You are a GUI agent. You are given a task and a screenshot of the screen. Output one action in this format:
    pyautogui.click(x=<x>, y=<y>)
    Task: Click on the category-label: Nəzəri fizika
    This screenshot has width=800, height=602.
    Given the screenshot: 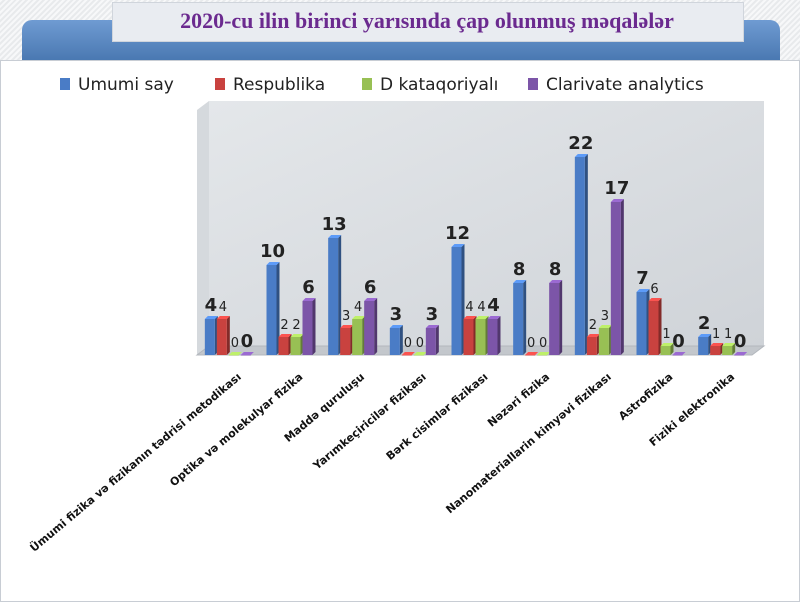 What is the action you would take?
    pyautogui.click(x=518, y=399)
    